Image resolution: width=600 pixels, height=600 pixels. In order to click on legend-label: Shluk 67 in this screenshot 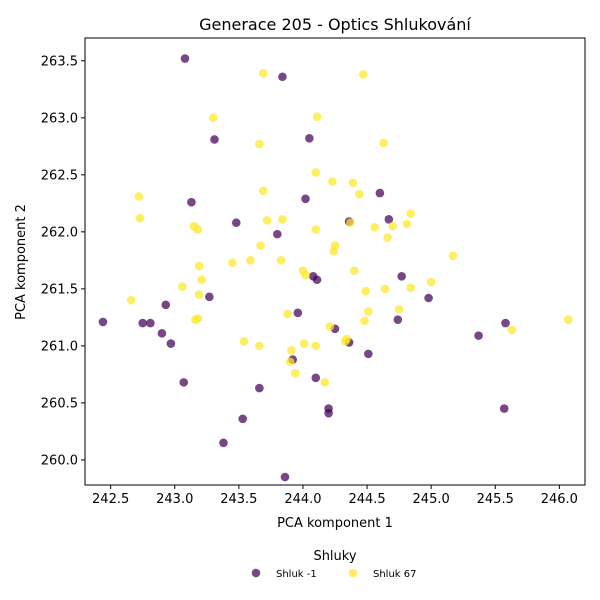, I will do `click(395, 574)`.